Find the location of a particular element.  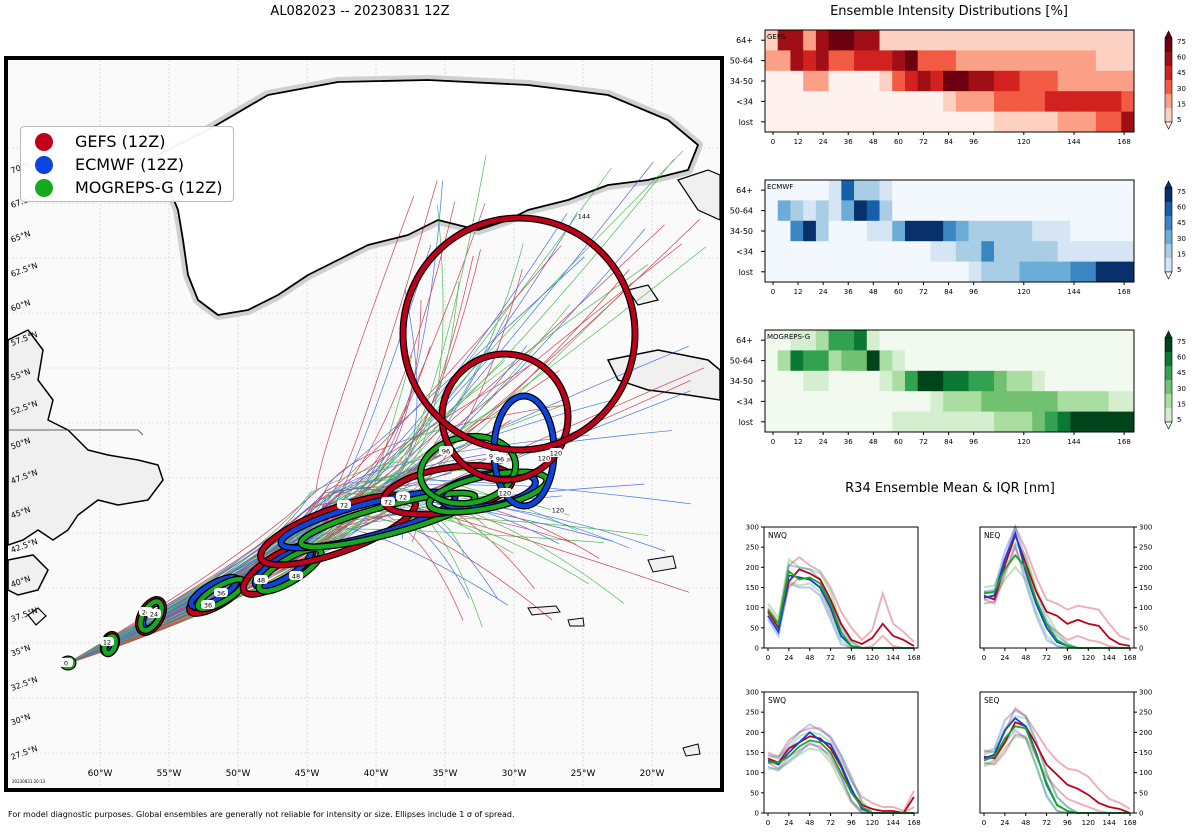

x-tick-label: 168 is located at coordinates (913, 658).